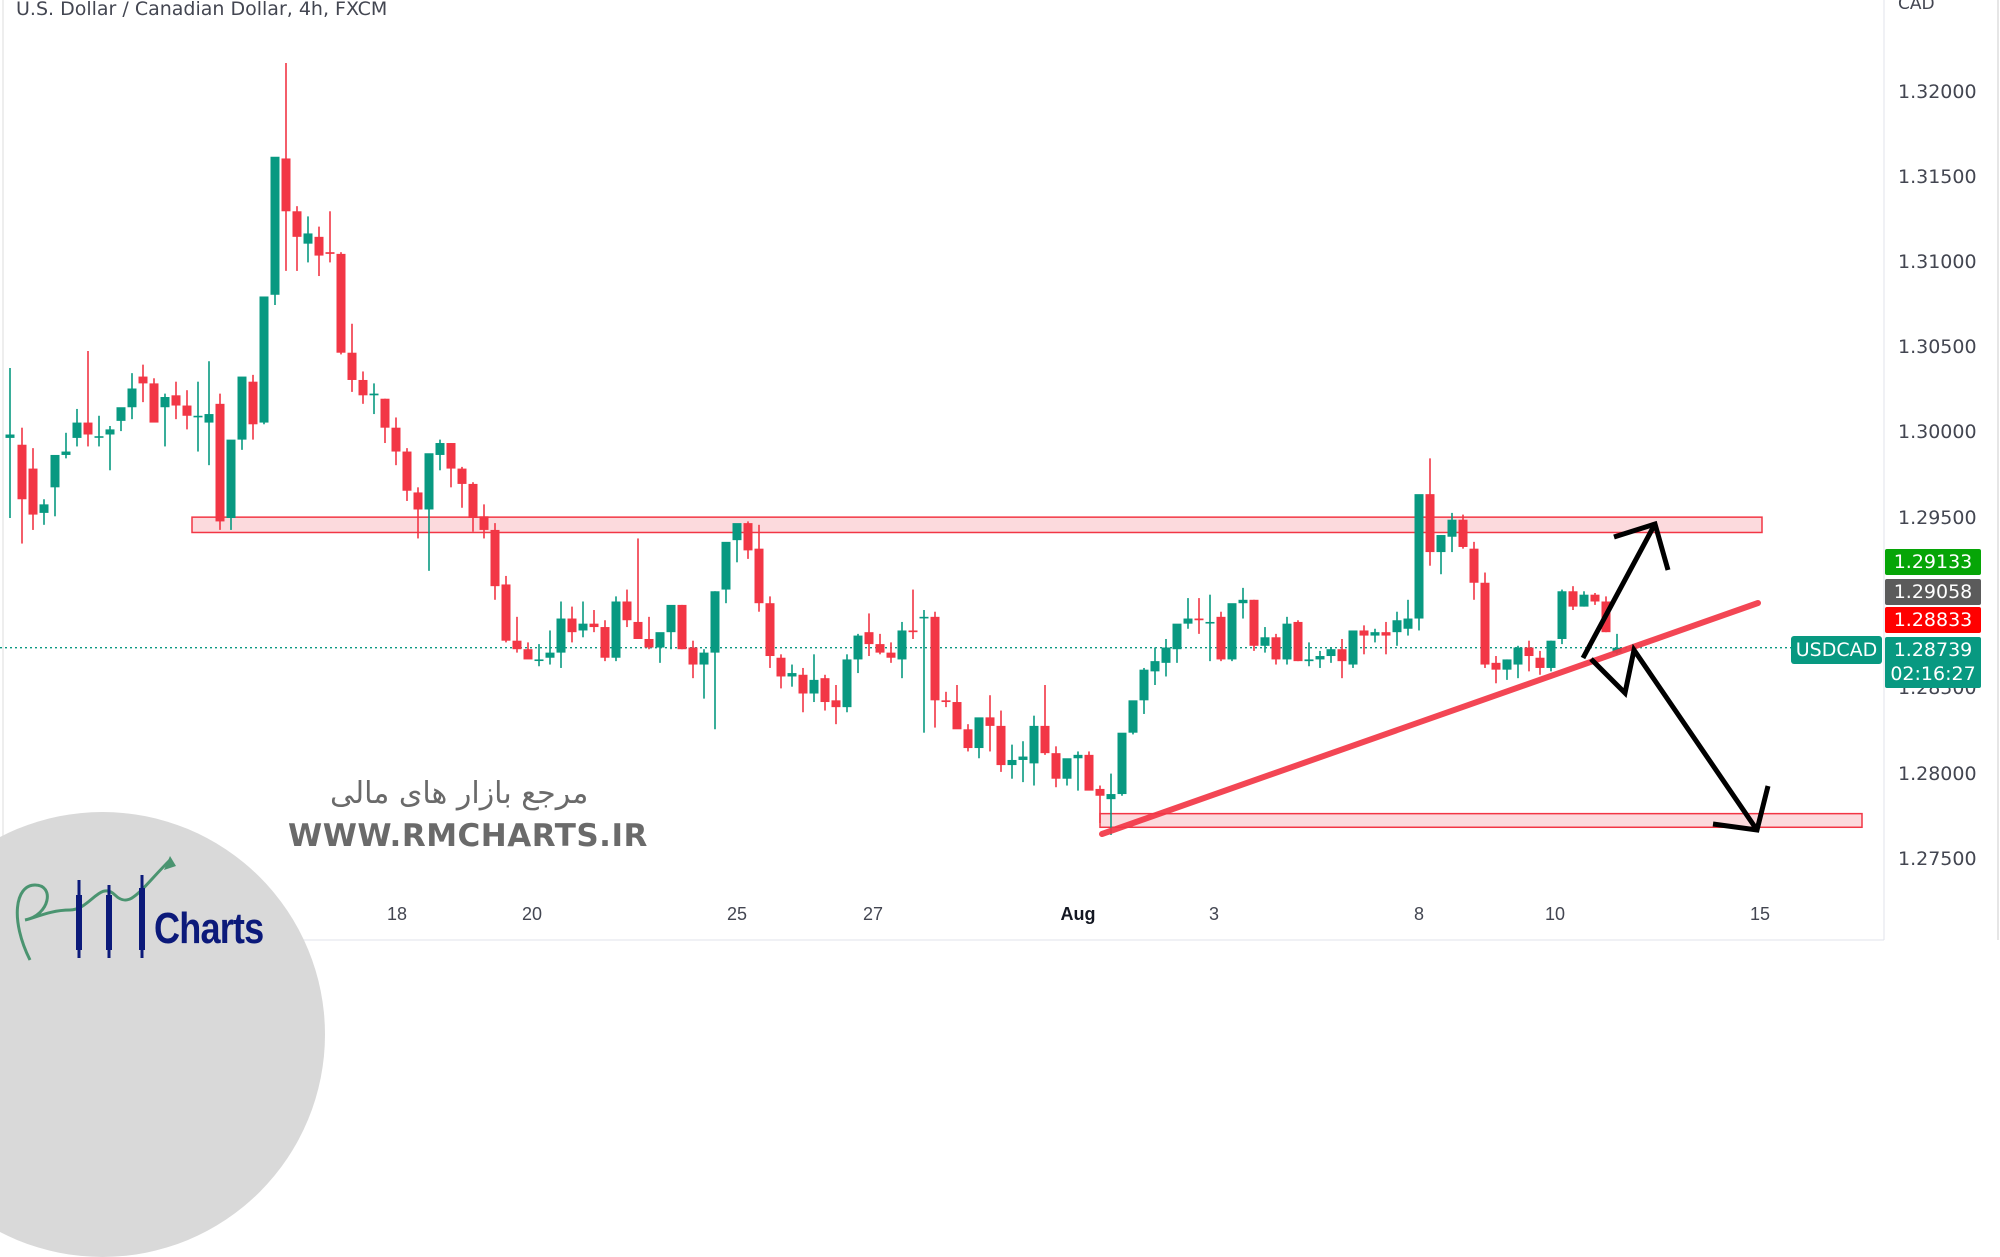  I want to click on last-price-value: 1.28739, so click(1933, 650).